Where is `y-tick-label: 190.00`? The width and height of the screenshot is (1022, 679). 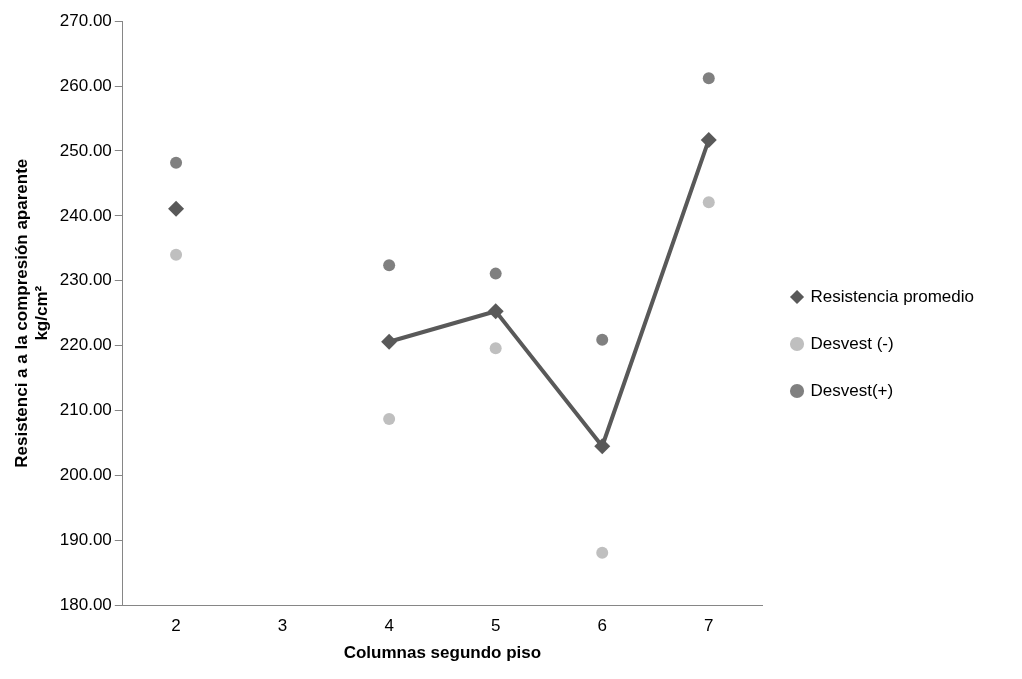
y-tick-label: 190.00 is located at coordinates (85, 539).